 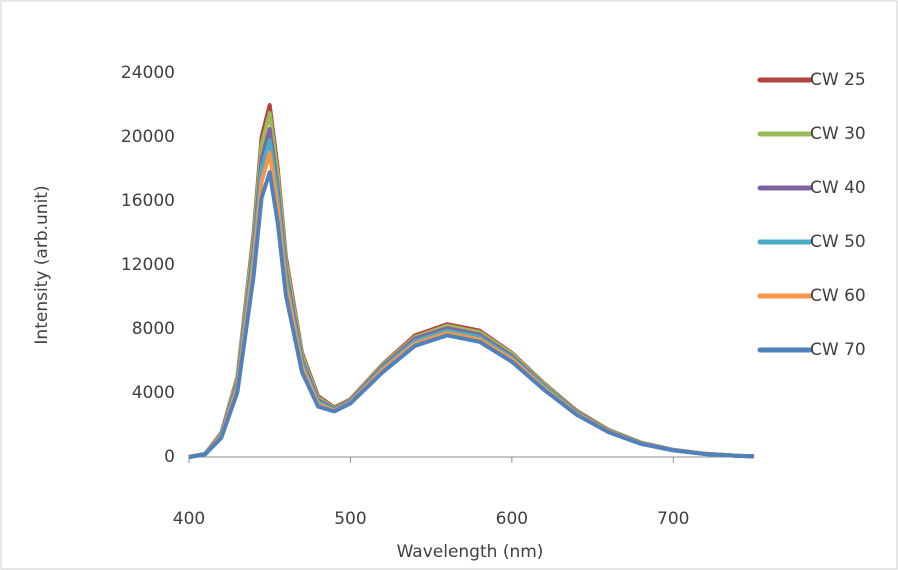 I want to click on legend-label: CW 40, so click(x=838, y=188).